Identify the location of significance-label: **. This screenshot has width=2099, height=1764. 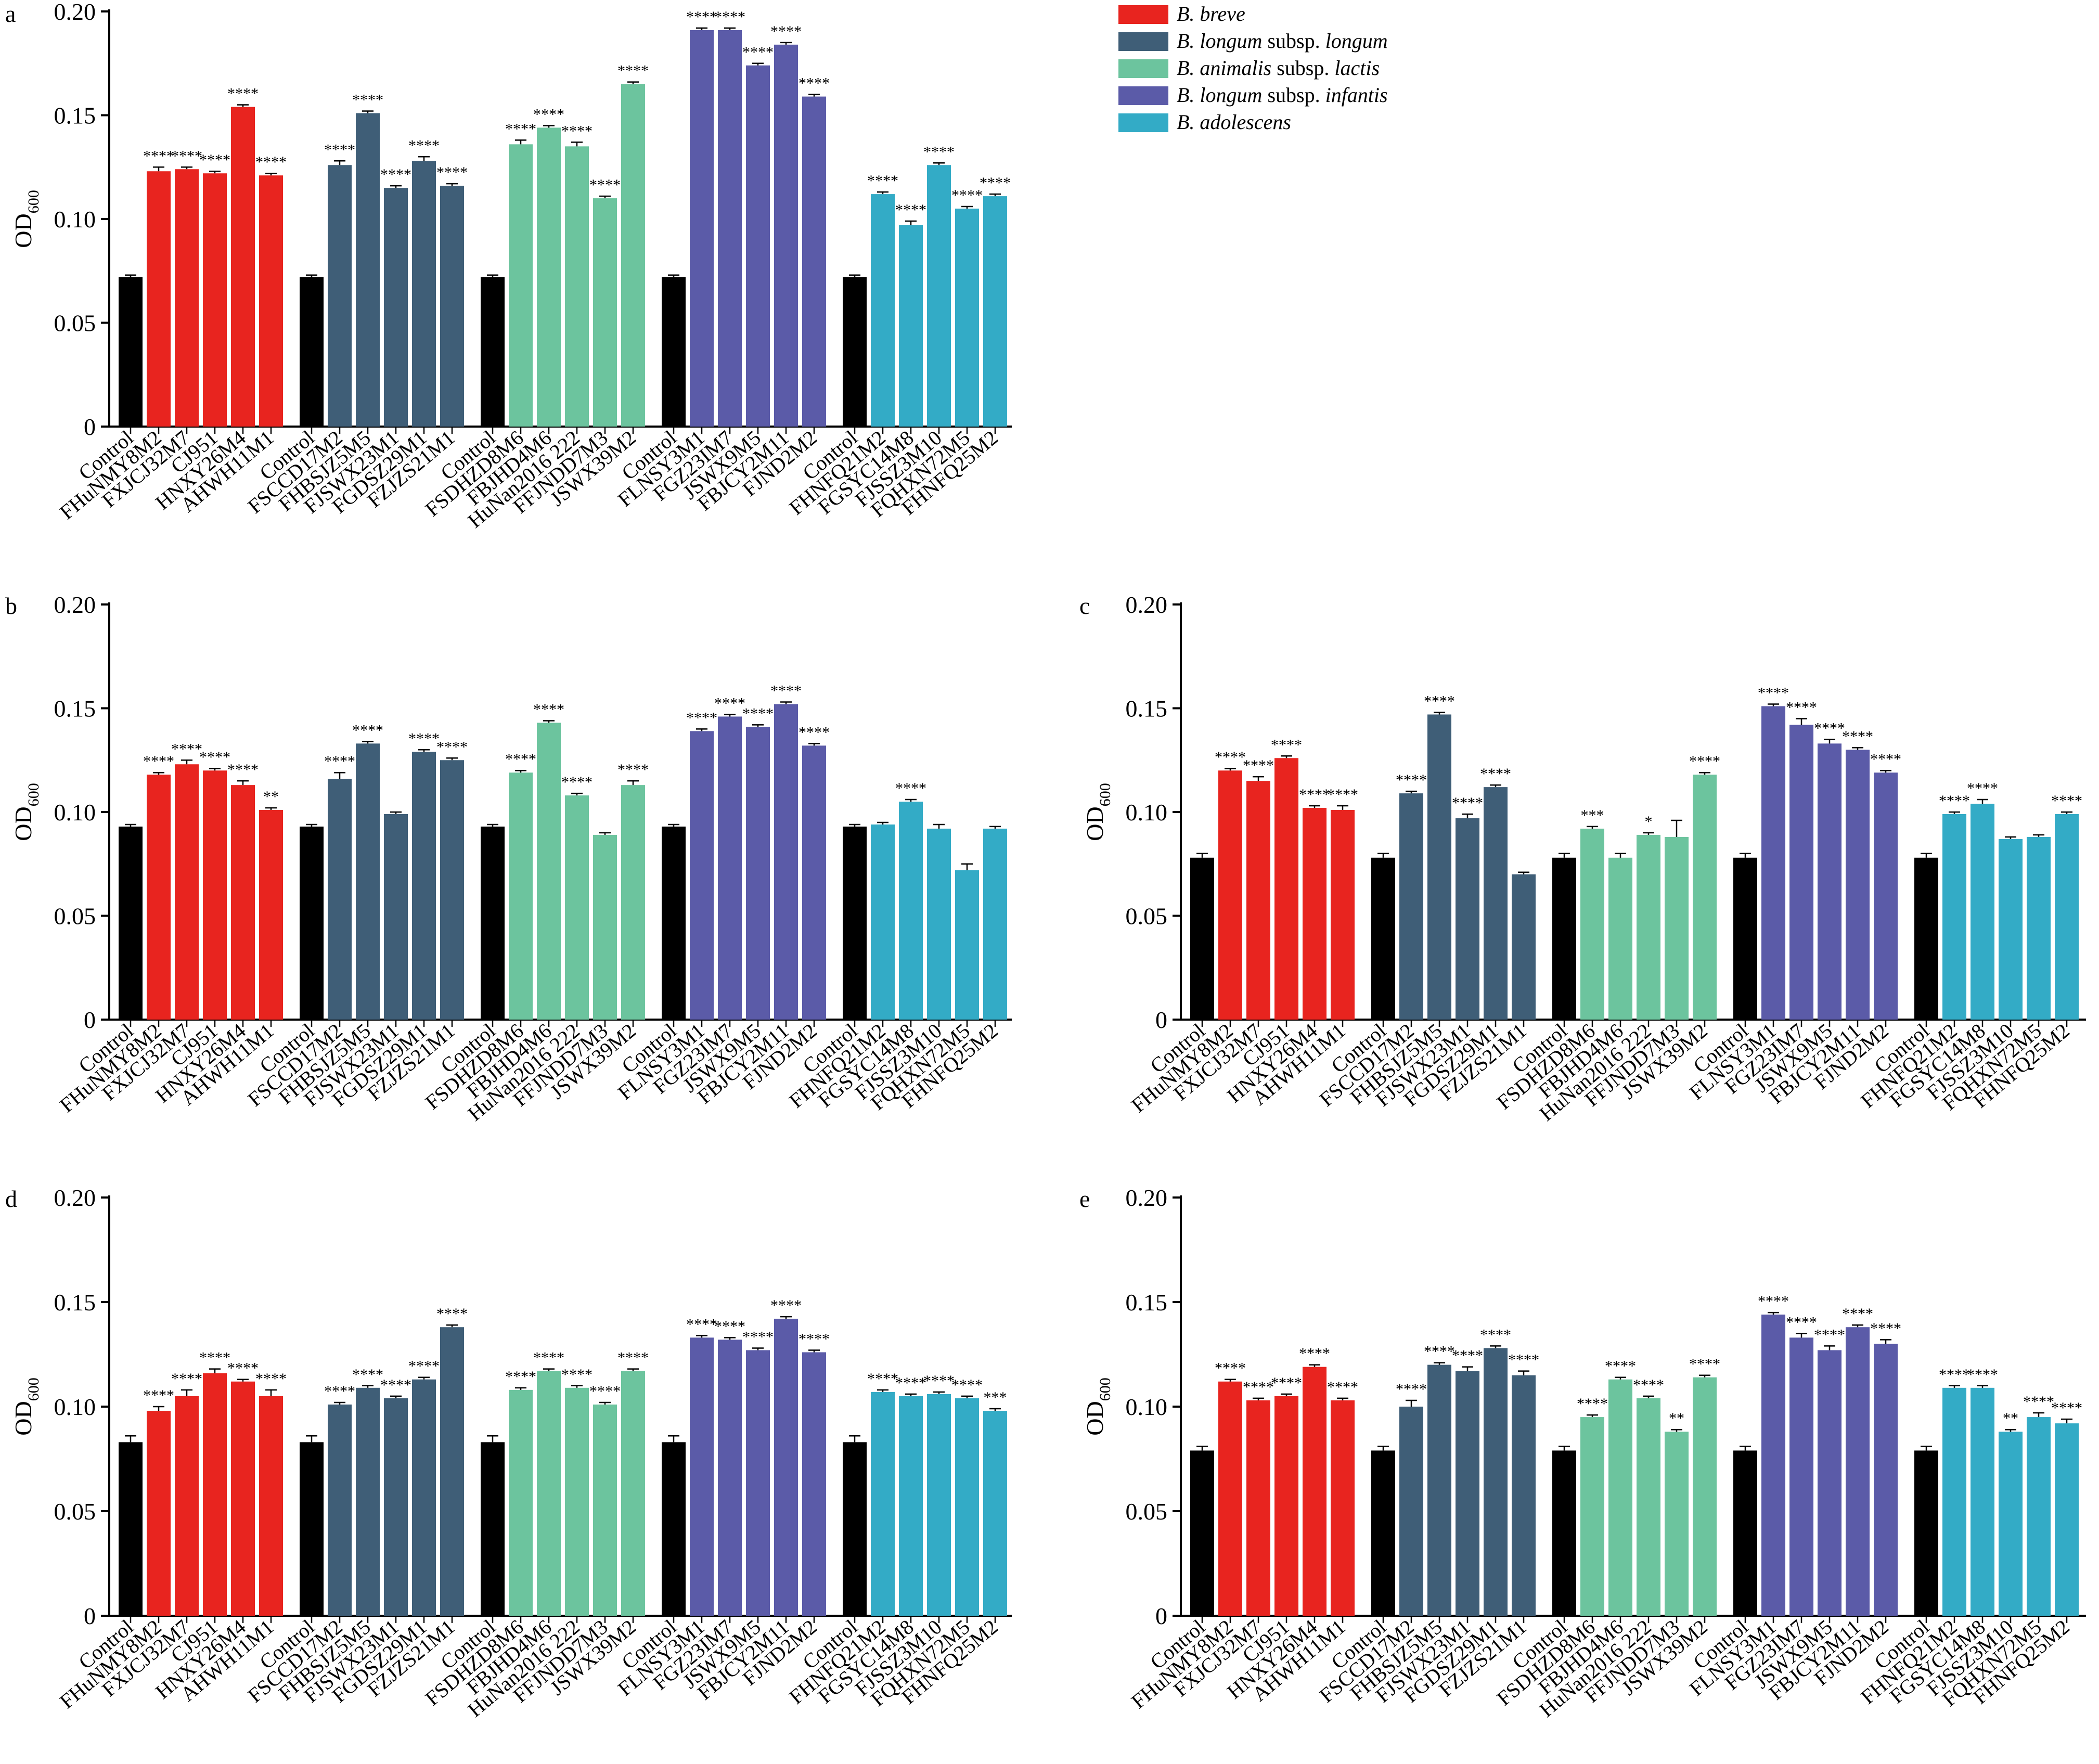
(271, 796).